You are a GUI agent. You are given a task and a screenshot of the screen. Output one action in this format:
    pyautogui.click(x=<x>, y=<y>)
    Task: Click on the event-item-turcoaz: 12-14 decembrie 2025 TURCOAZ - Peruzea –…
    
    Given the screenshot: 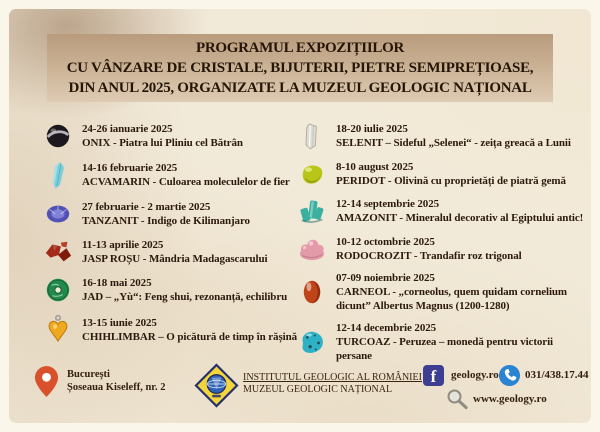 What is the action you would take?
    pyautogui.click(x=443, y=342)
    